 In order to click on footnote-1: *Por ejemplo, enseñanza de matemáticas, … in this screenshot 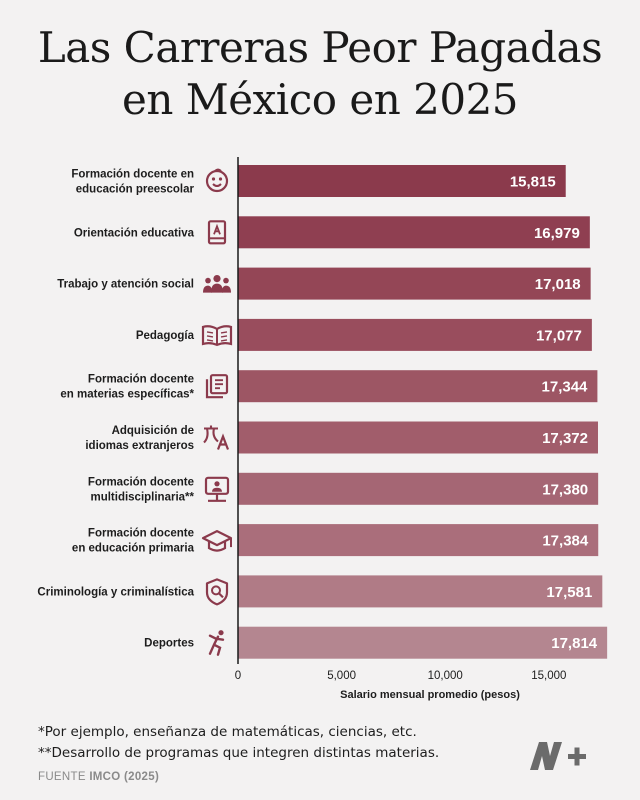, I will do `click(227, 732)`.